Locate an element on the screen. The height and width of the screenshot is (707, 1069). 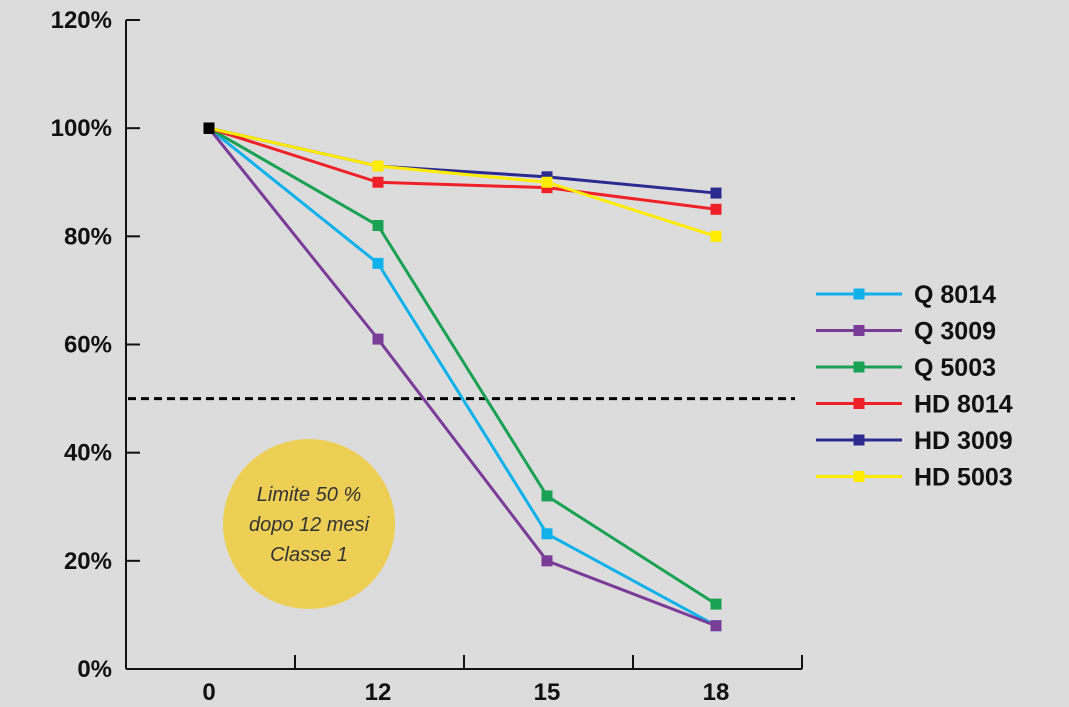
annotation-circle is located at coordinates (309, 524).